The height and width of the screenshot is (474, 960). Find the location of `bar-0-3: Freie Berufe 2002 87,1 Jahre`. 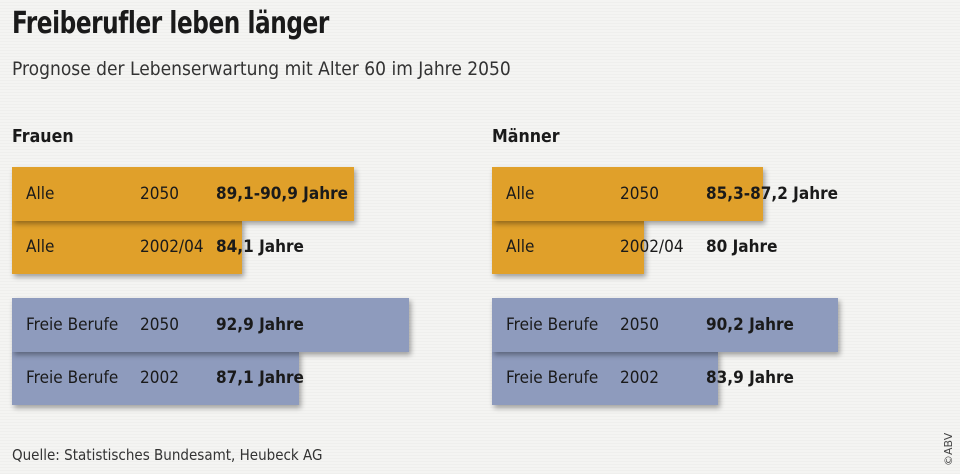

bar-0-3: Freie Berufe 2002 87,1 Jahre is located at coordinates (158, 378).